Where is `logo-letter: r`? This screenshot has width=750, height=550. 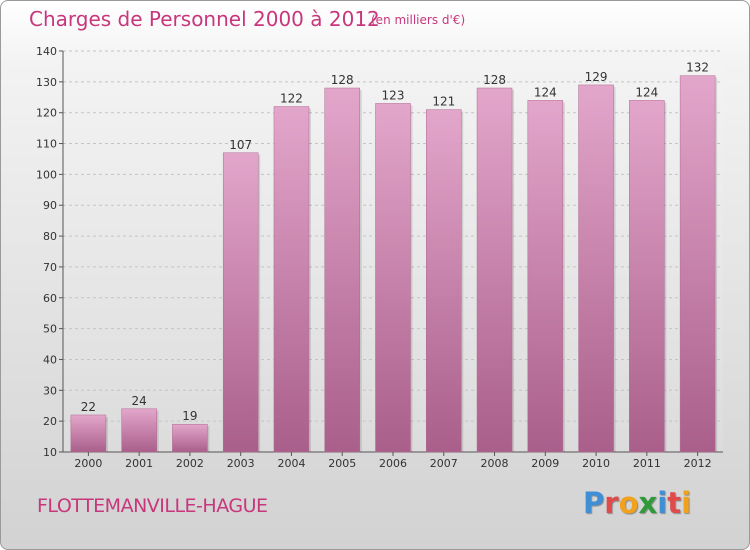 logo-letter: r is located at coordinates (611, 503).